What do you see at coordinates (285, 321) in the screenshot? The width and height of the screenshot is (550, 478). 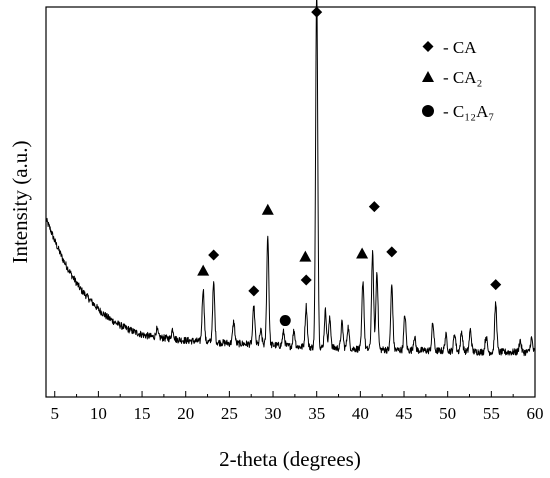 I see `phase-marker-circle` at bounding box center [285, 321].